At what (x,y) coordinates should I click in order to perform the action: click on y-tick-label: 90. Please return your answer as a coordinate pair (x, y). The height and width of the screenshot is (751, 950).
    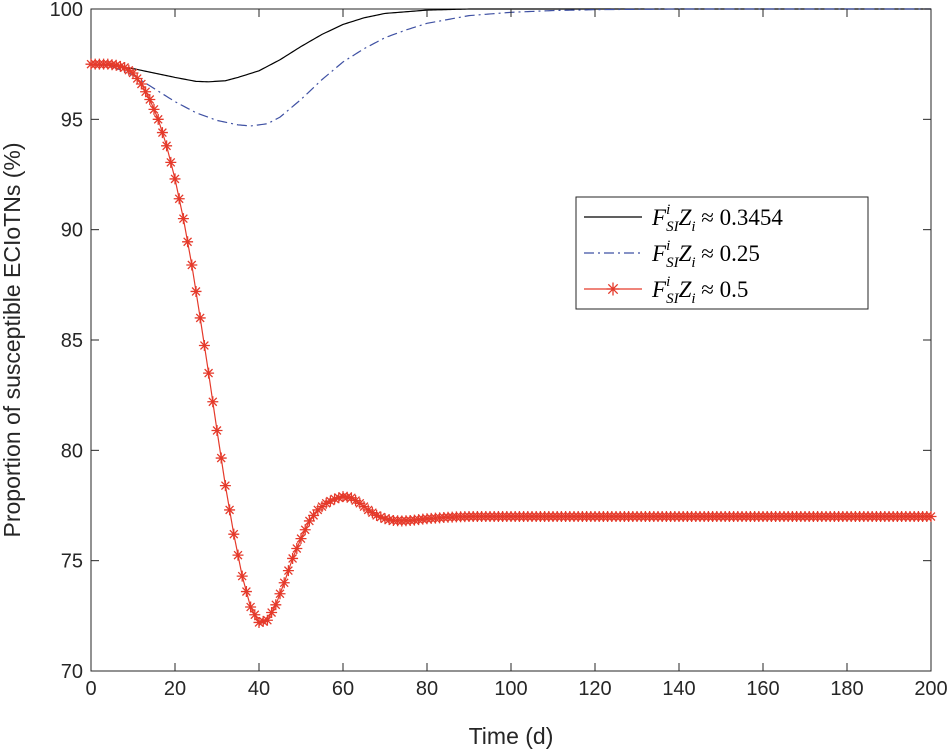
    Looking at the image, I should click on (72, 231).